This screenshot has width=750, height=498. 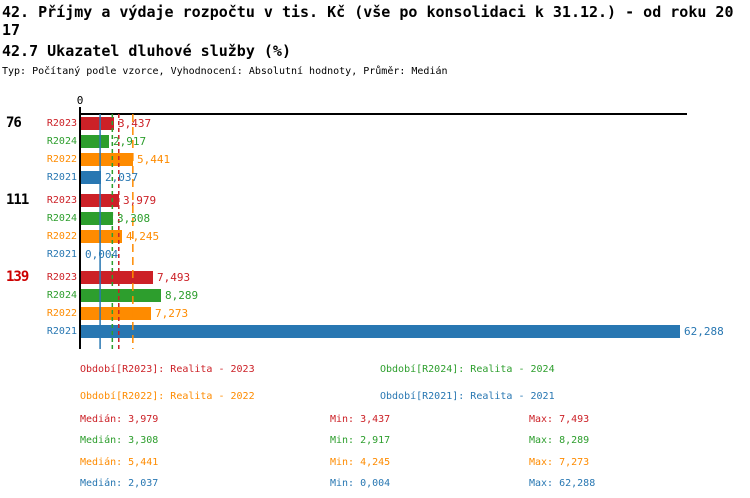 What do you see at coordinates (154, 159) in the screenshot?
I see `bar-value-label: 5,441` at bounding box center [154, 159].